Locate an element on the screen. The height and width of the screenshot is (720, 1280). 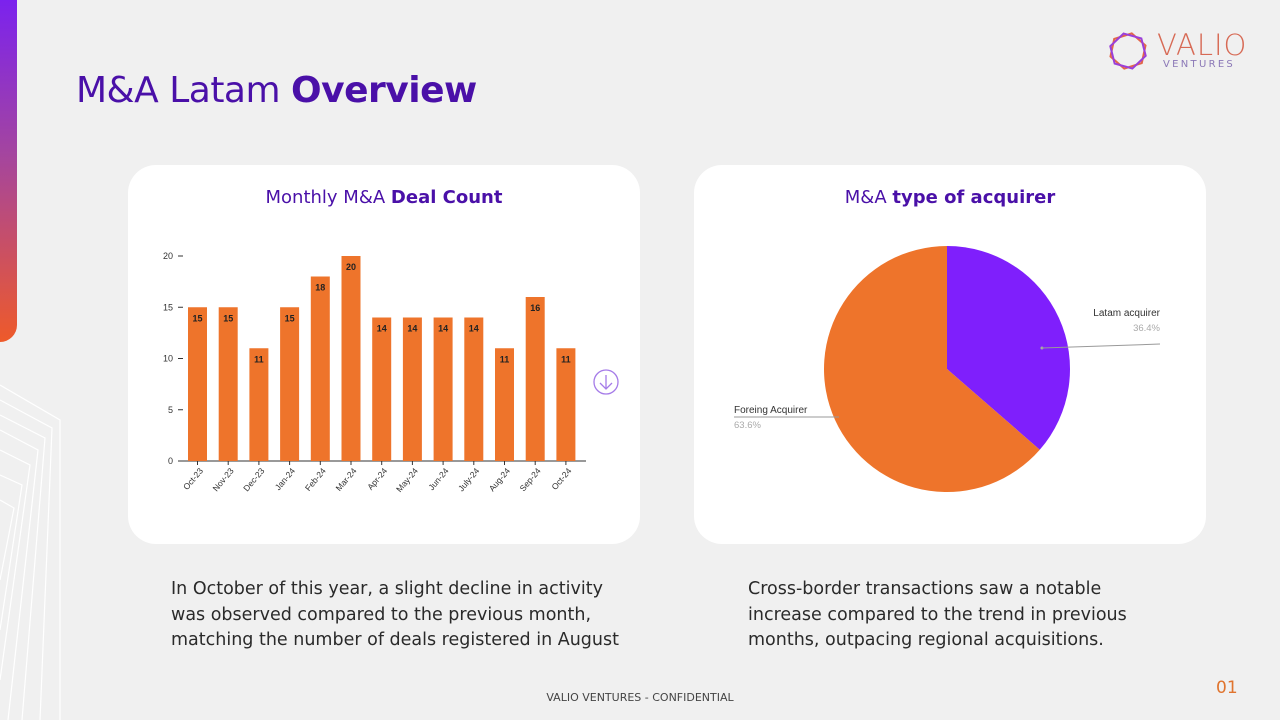
deal-count-title: Monthly M&A Deal Count is located at coordinates (384, 197).